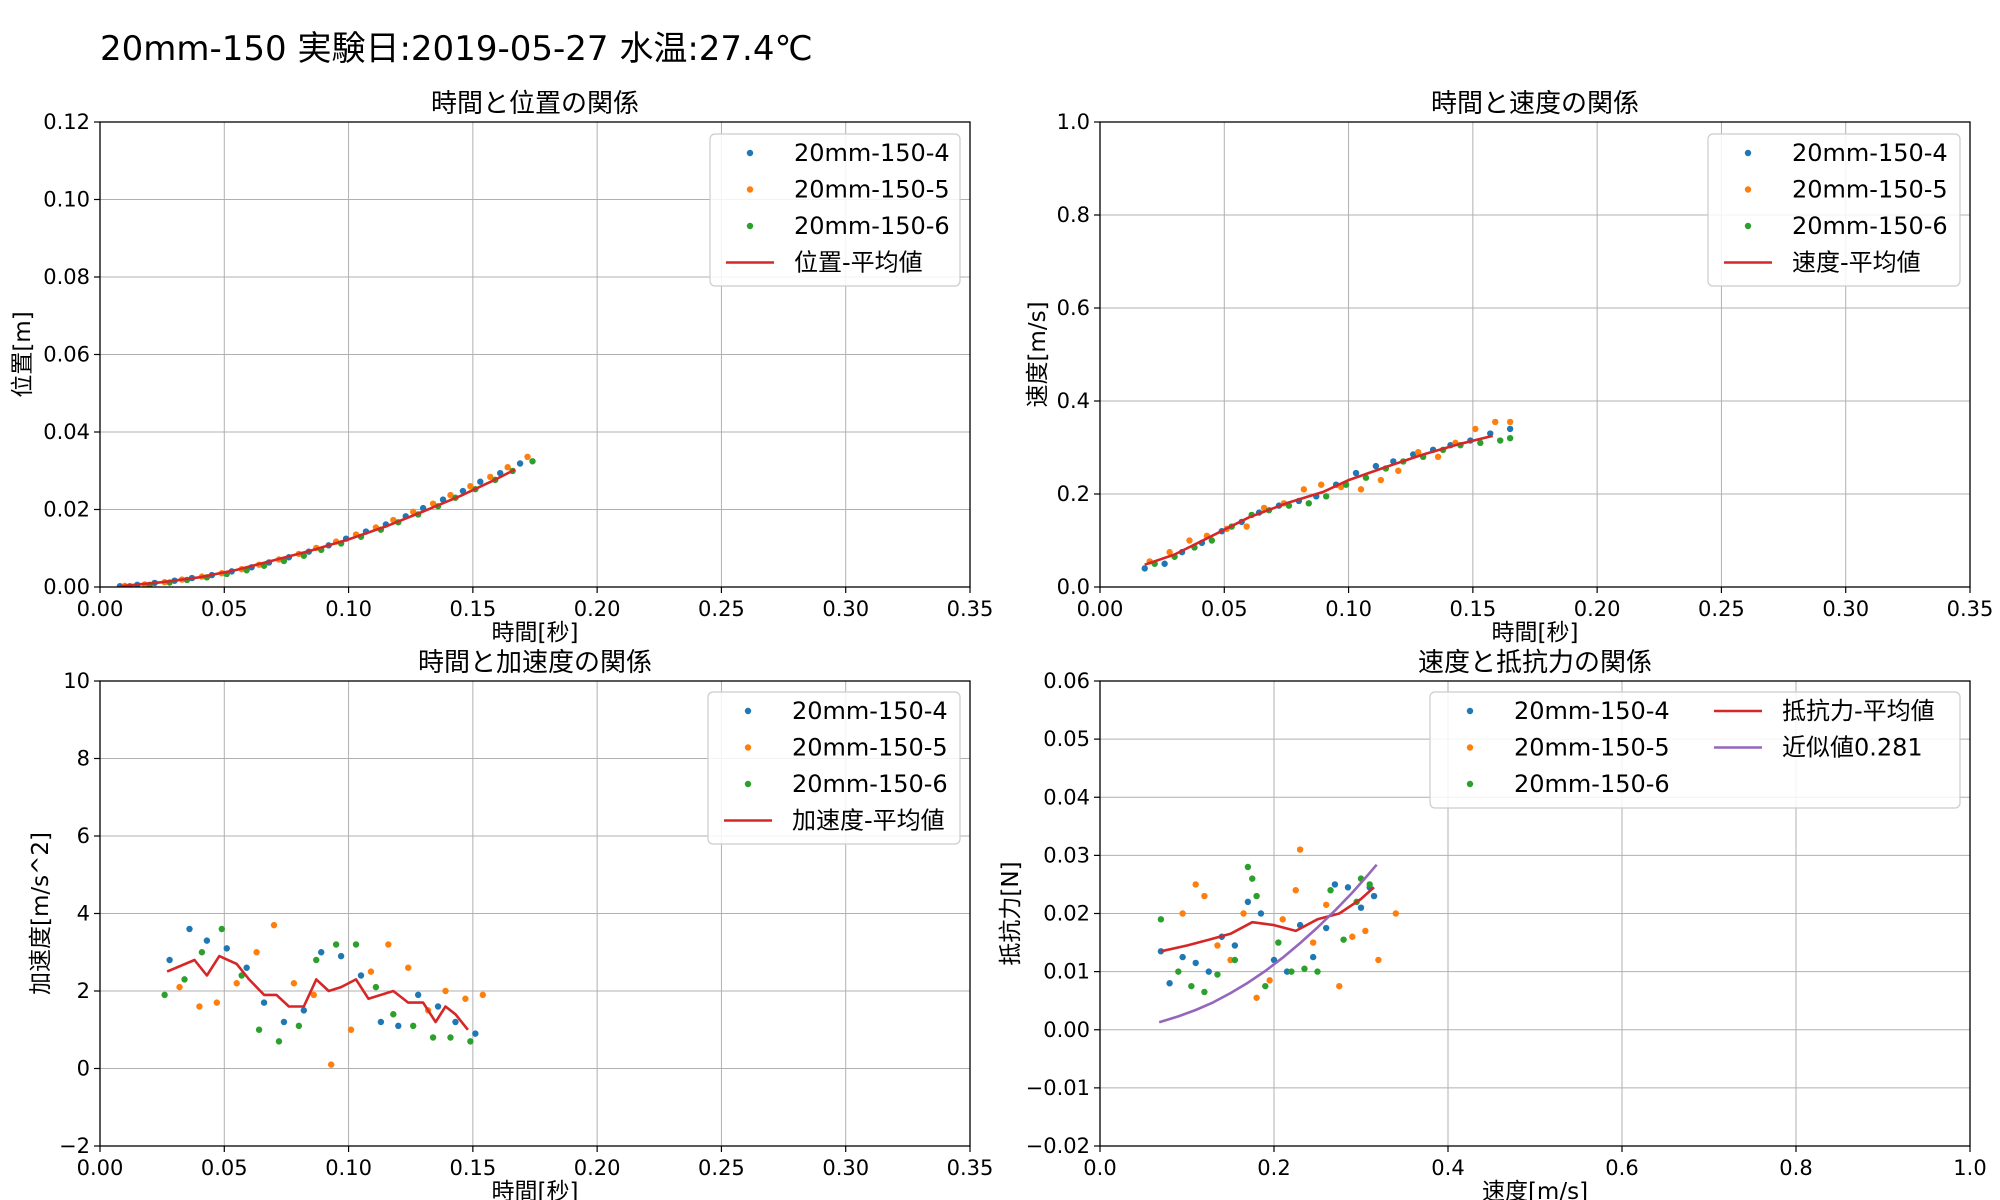  What do you see at coordinates (1011, 913) in the screenshot?
I see `y-axis-label: 抵抗力[N]` at bounding box center [1011, 913].